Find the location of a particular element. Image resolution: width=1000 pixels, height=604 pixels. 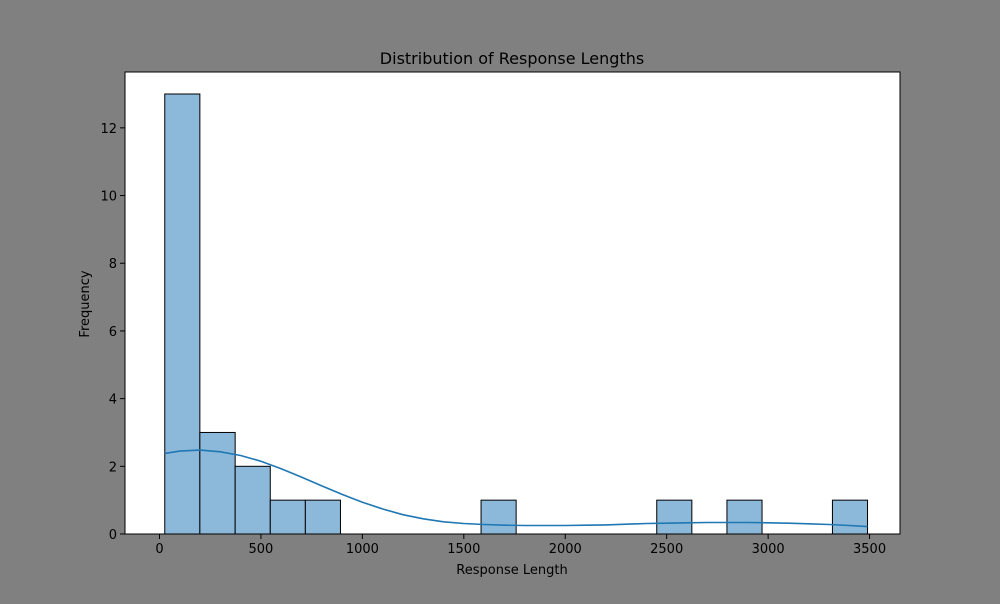

x-tick-label: 3500 is located at coordinates (869, 549).